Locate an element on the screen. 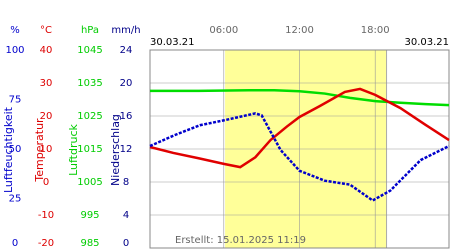  x-tick-label: 06:00 is located at coordinates (223, 30).